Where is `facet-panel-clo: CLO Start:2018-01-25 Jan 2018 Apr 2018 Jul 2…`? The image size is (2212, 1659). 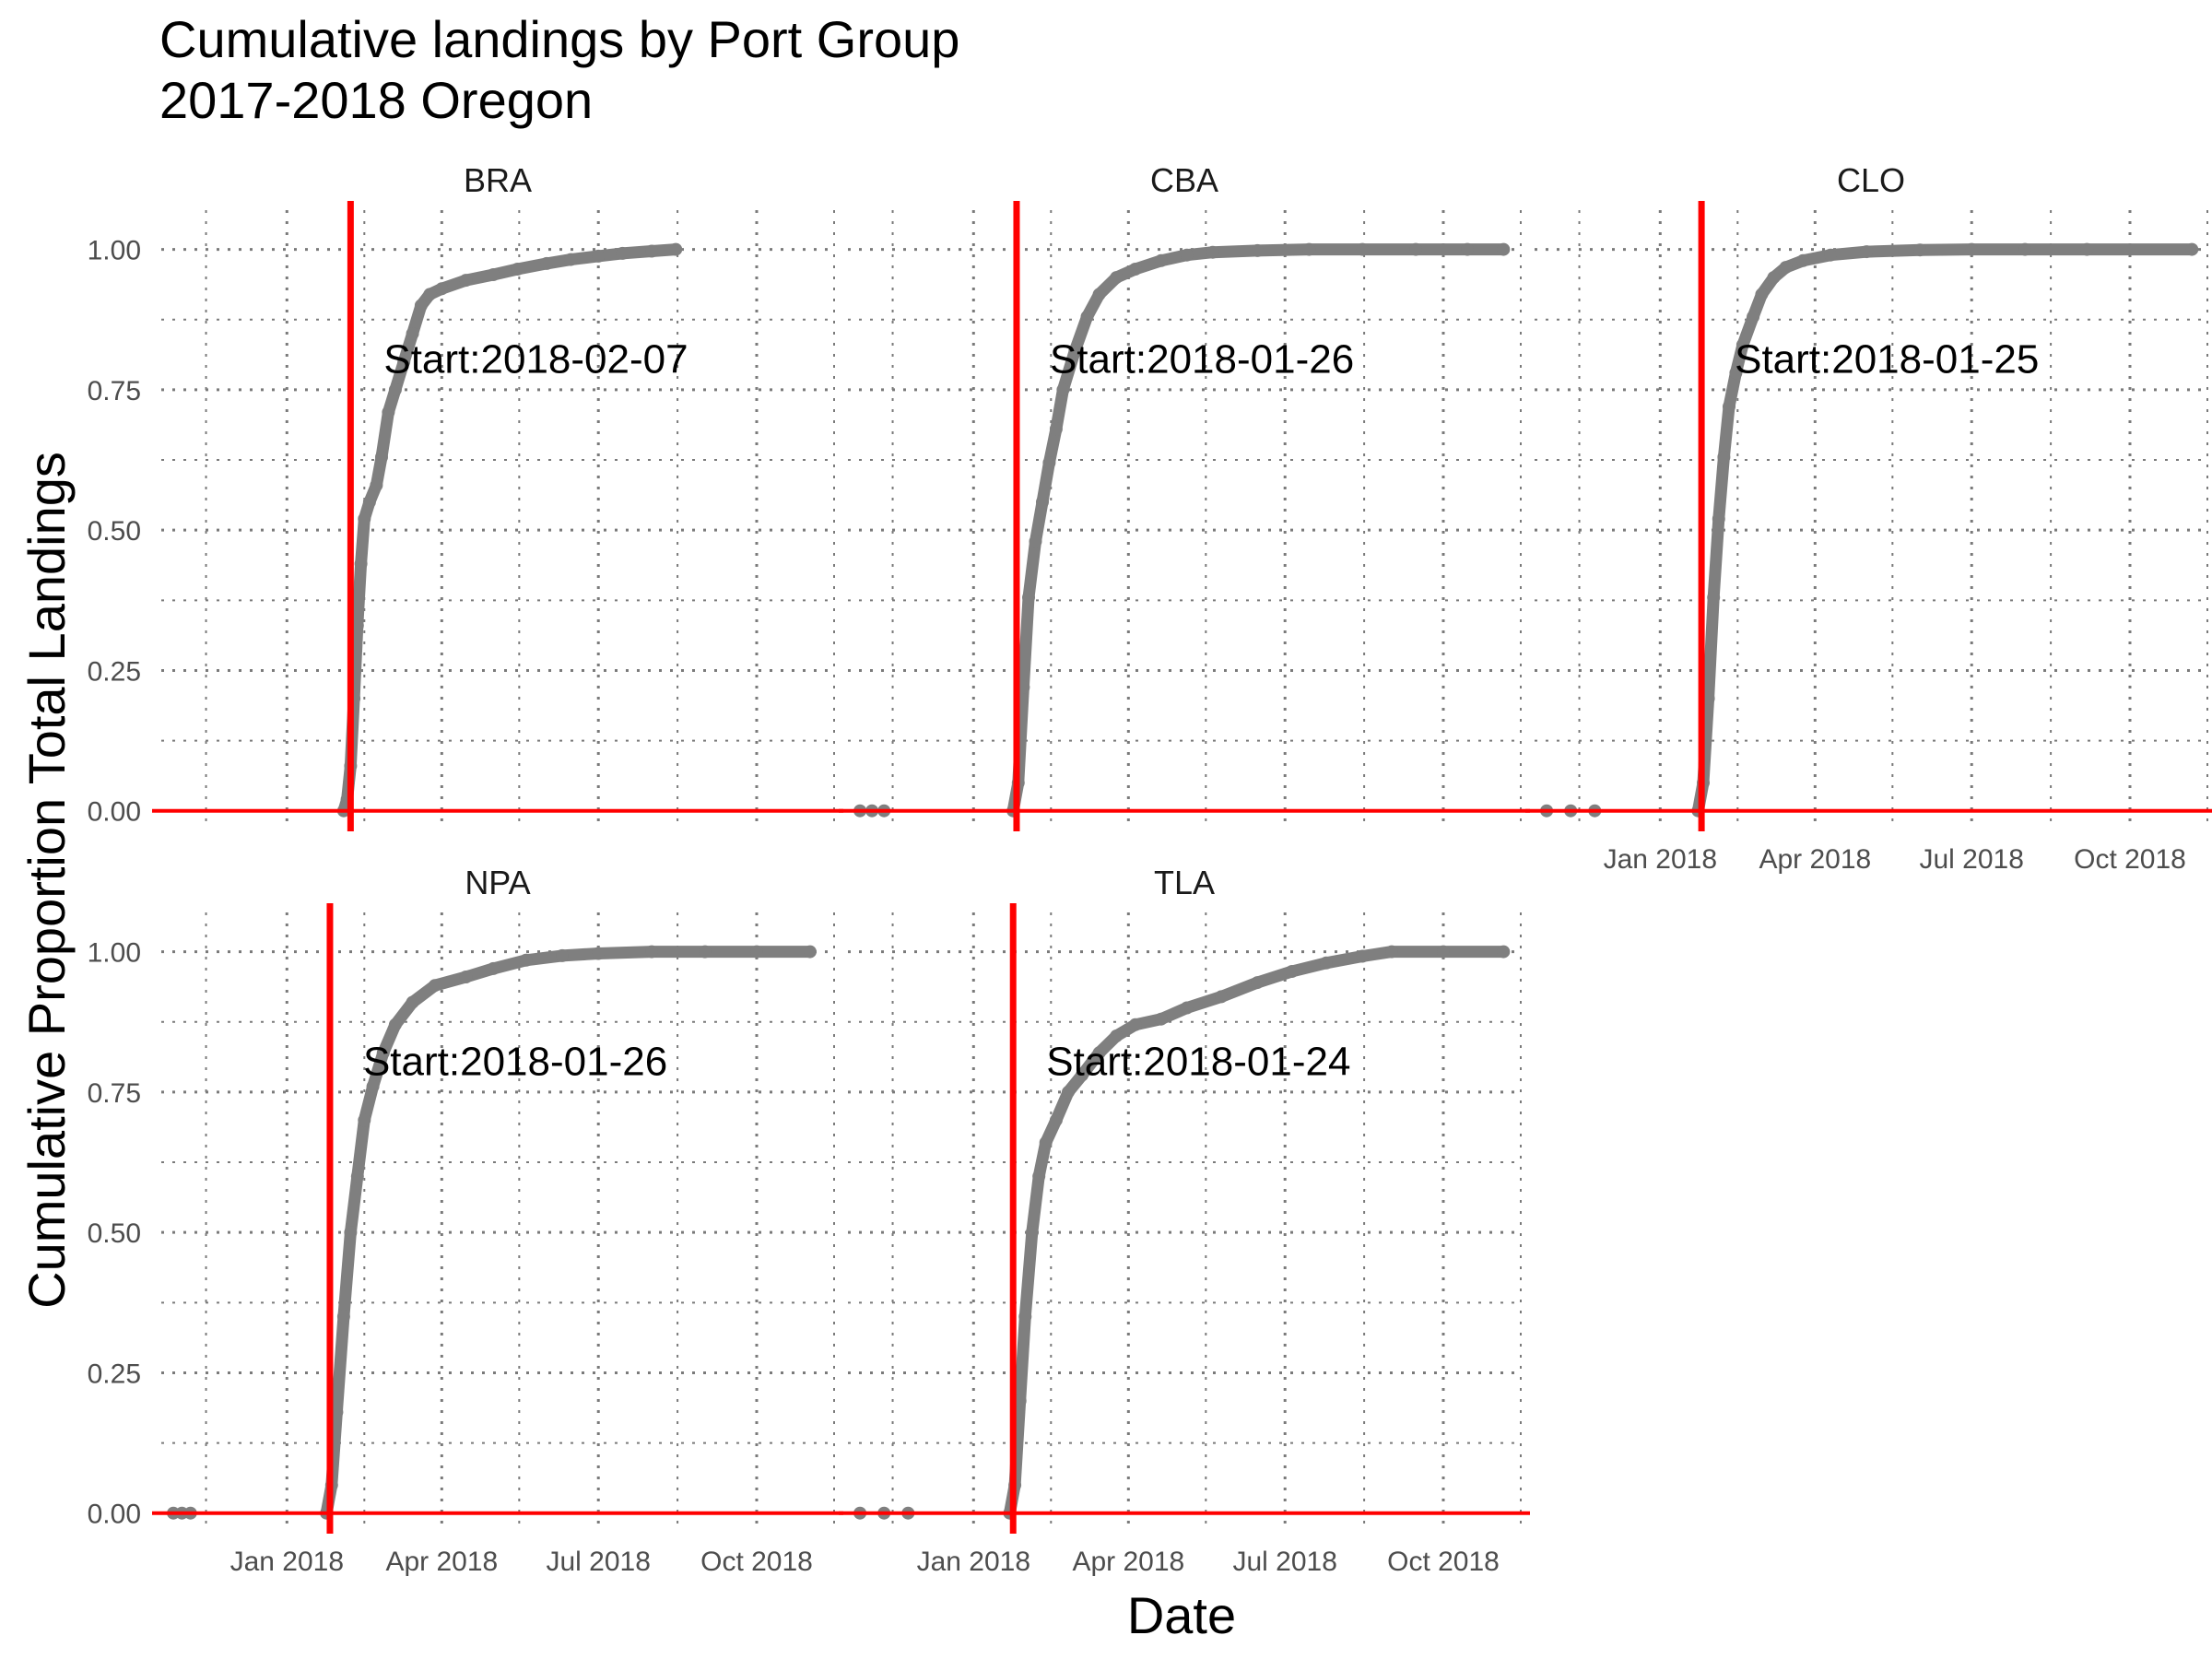 facet-panel-clo: CLO Start:2018-01-25 Jan 2018 Apr 2018 Jul 2… is located at coordinates (1868, 518).